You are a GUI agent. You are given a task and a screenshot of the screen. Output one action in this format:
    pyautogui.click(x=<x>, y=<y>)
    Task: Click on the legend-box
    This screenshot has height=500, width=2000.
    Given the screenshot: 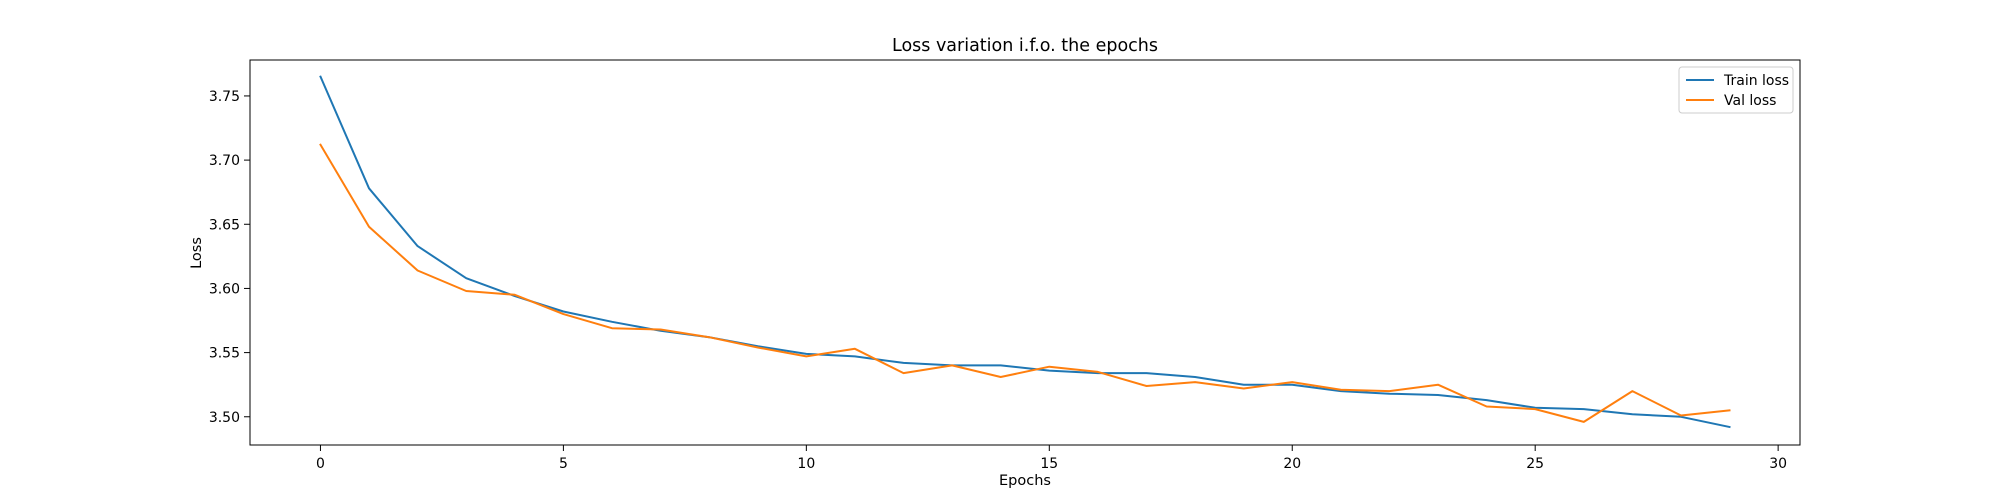 What is the action you would take?
    pyautogui.click(x=1736, y=90)
    